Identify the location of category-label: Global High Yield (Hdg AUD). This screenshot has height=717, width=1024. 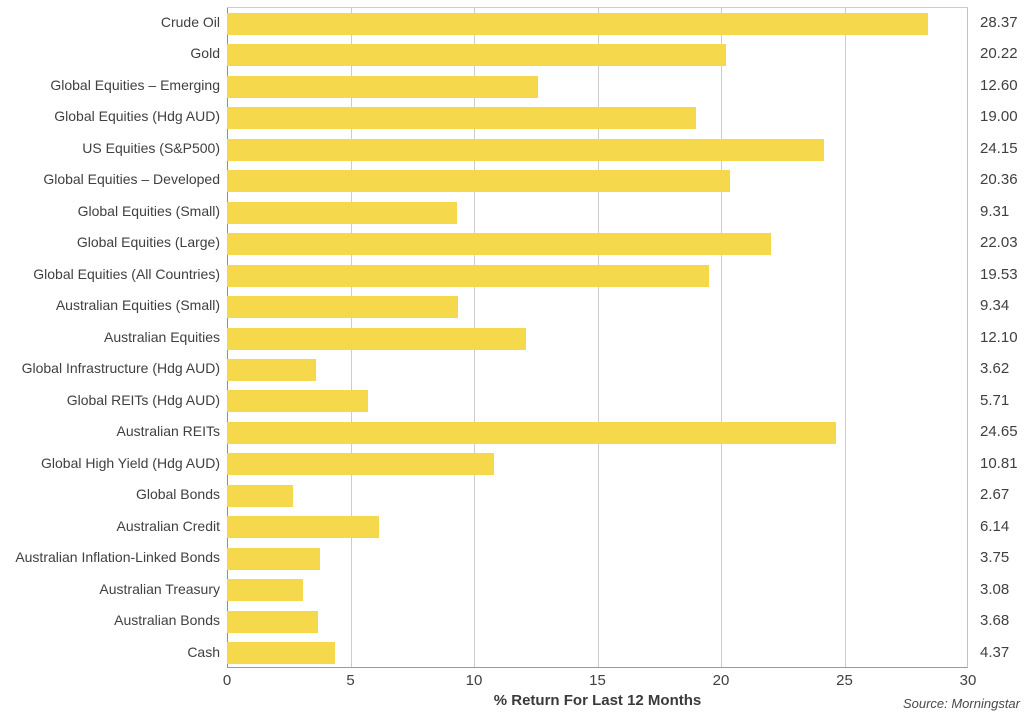
(130, 462).